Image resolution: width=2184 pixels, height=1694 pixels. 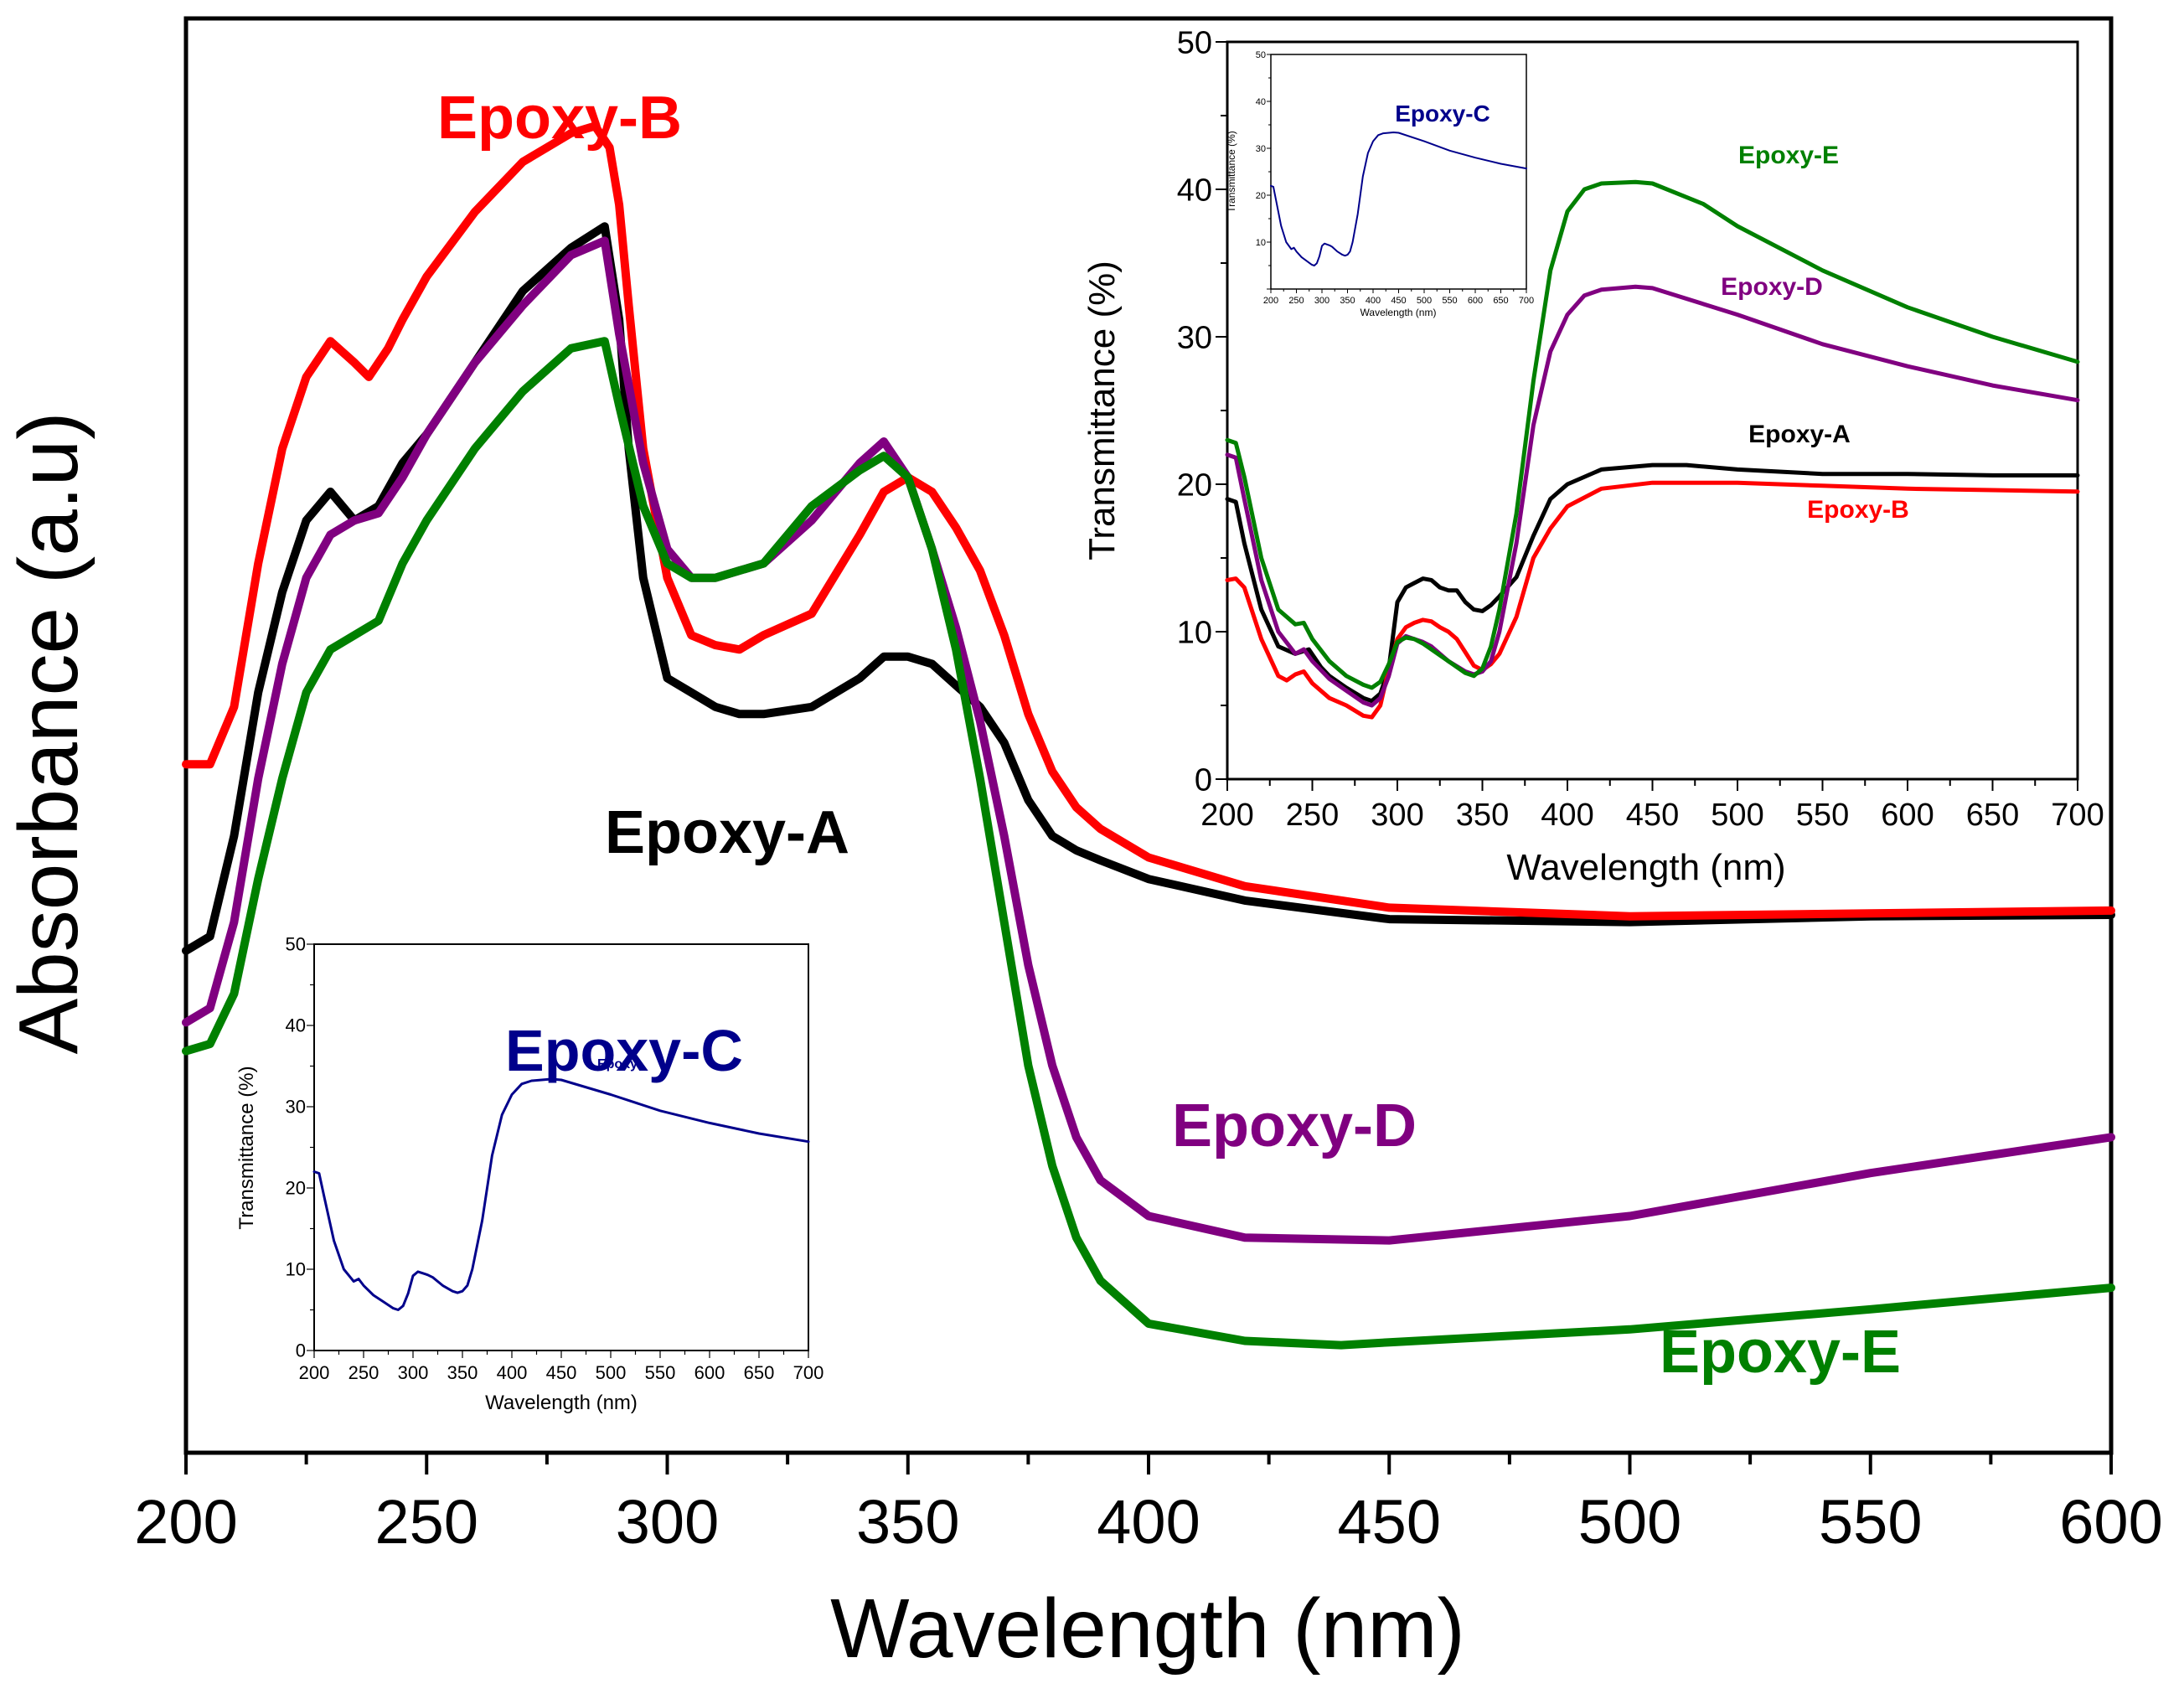 I want to click on inset-small-x-tick-label: 200, so click(x=1270, y=301).